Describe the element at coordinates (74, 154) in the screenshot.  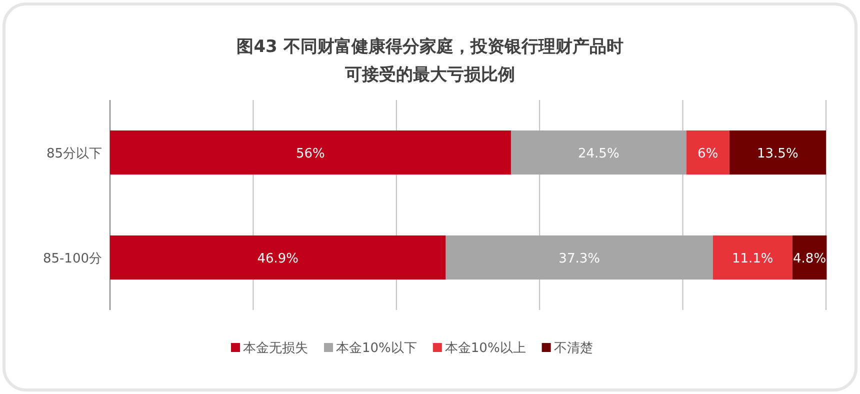
I see `y-tick-label: 85分以下` at that location.